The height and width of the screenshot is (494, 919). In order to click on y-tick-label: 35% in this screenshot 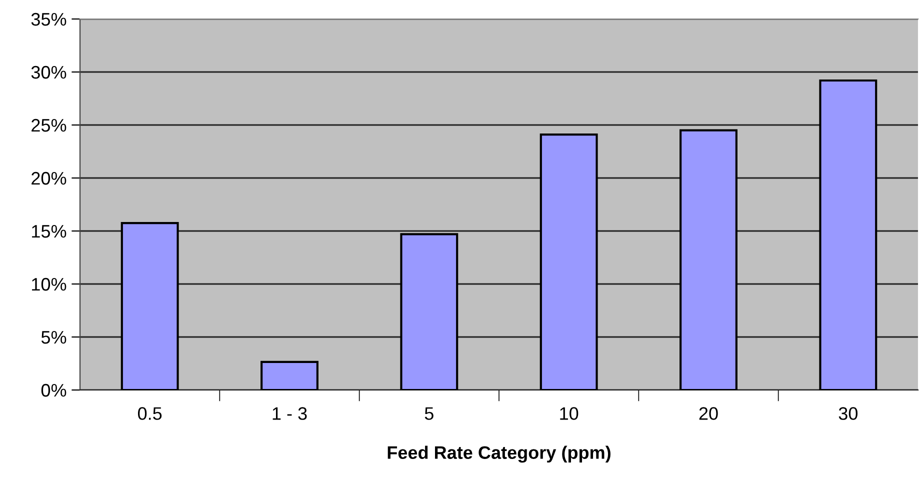, I will do `click(48, 19)`.